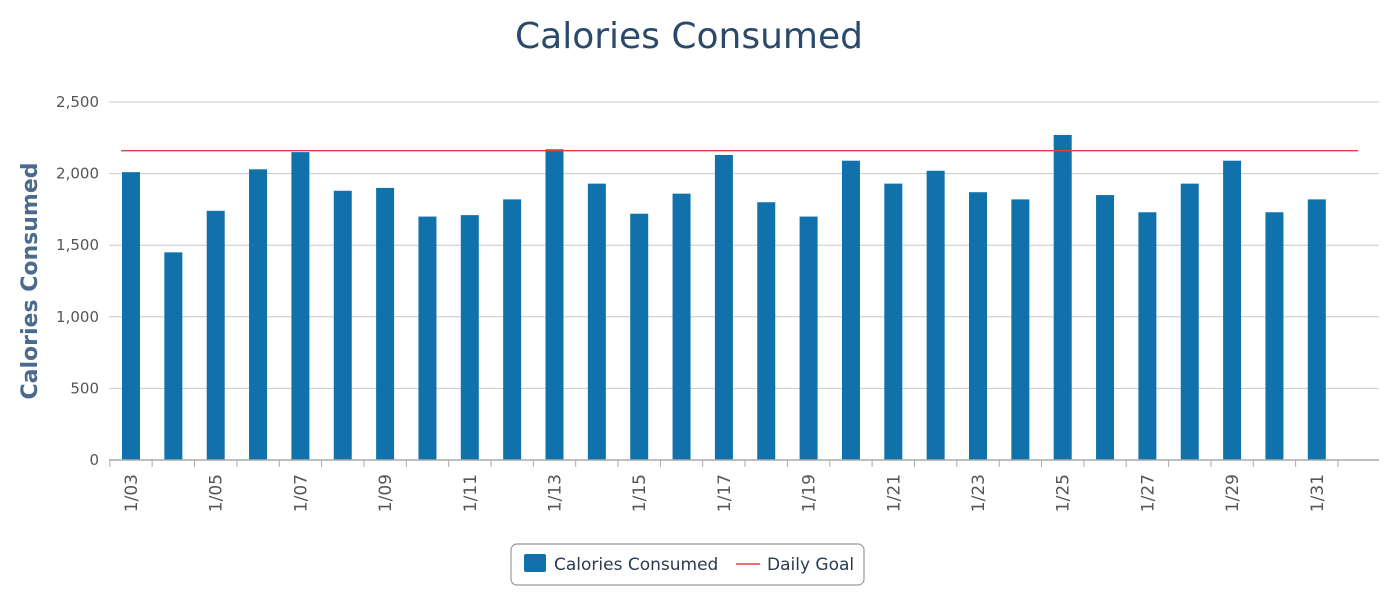 The image size is (1386, 594). What do you see at coordinates (556, 493) in the screenshot?
I see `x-tick-label: 1/13` at bounding box center [556, 493].